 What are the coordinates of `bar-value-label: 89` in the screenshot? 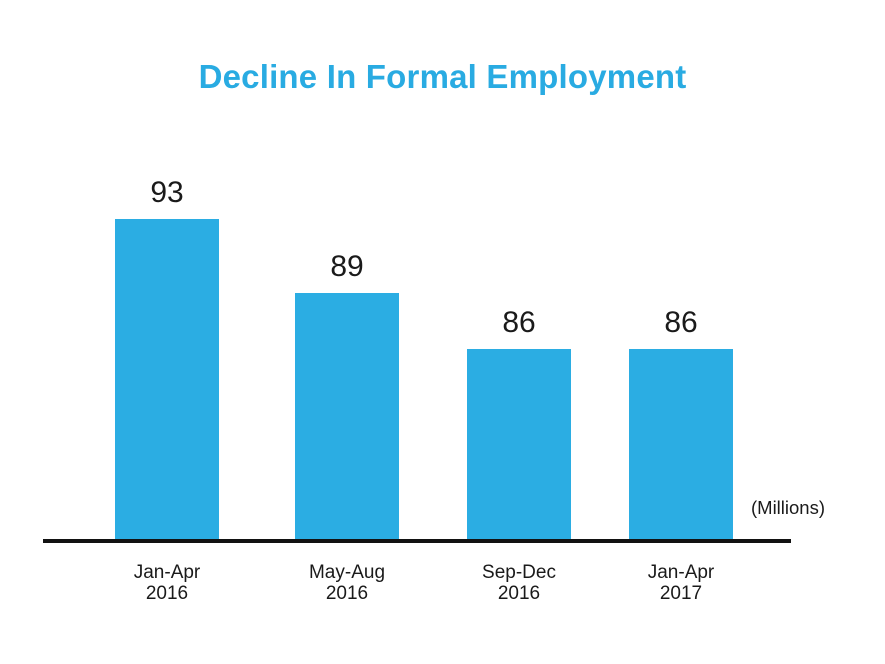 It's located at (347, 266).